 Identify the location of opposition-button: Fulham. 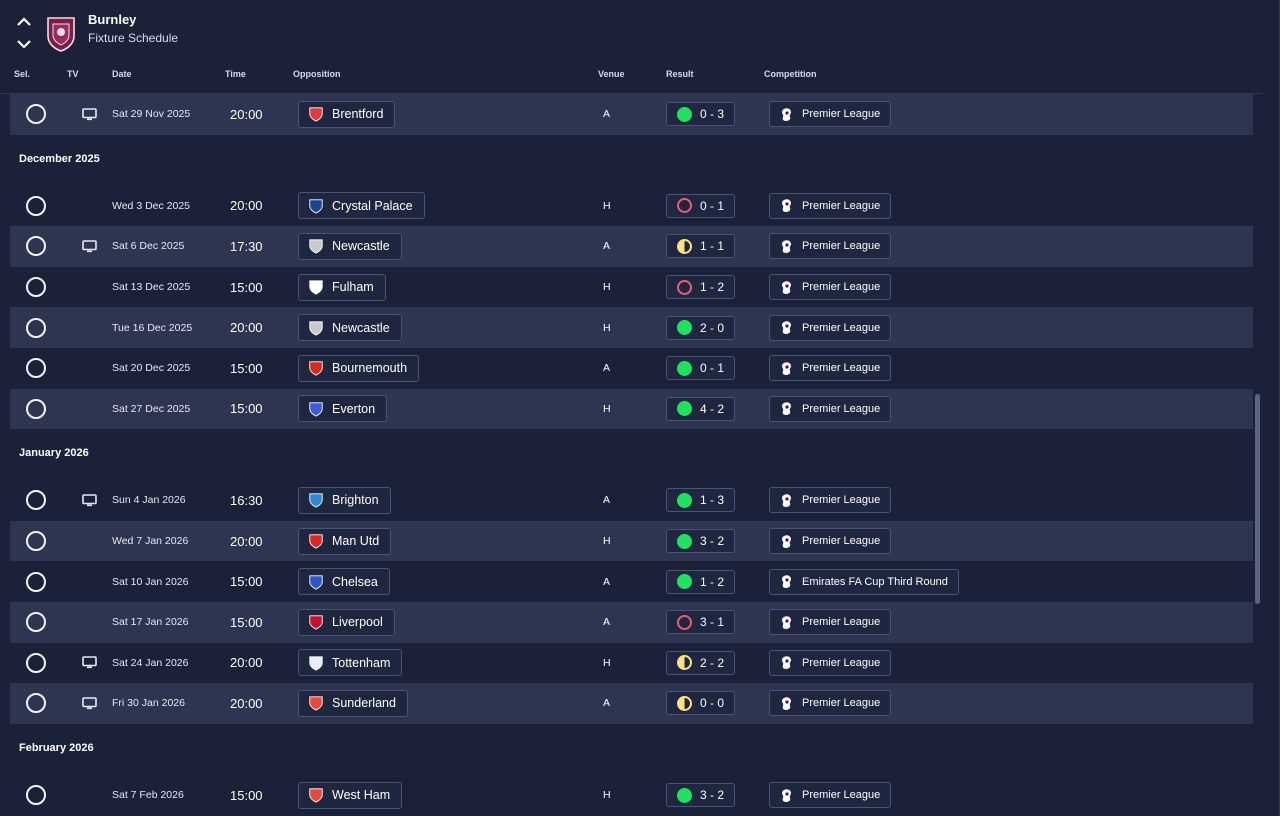
(342, 287).